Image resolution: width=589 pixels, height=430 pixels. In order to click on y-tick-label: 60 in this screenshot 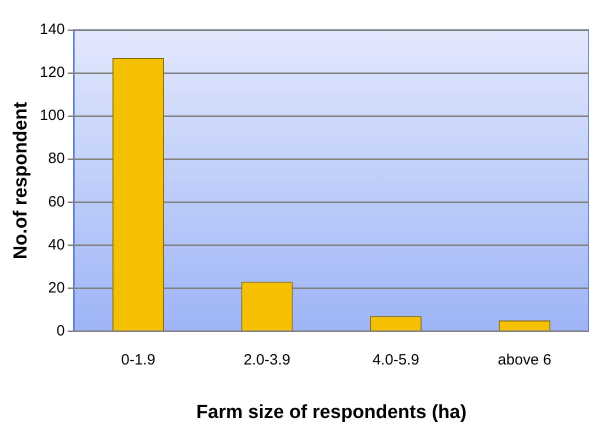, I will do `click(56, 201)`.